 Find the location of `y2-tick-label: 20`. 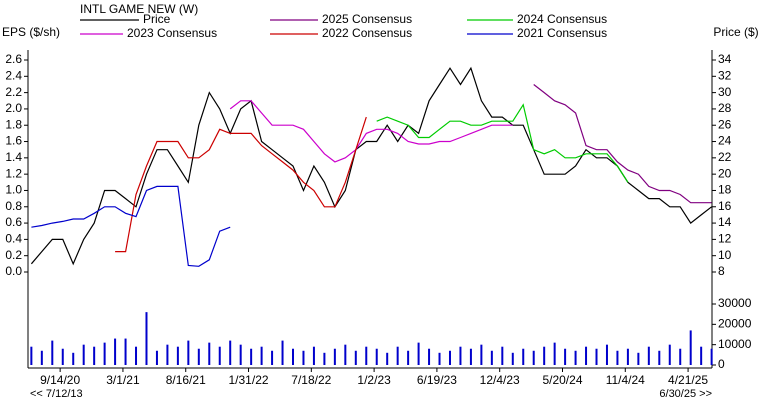

y2-tick-label: 20 is located at coordinates (725, 173).